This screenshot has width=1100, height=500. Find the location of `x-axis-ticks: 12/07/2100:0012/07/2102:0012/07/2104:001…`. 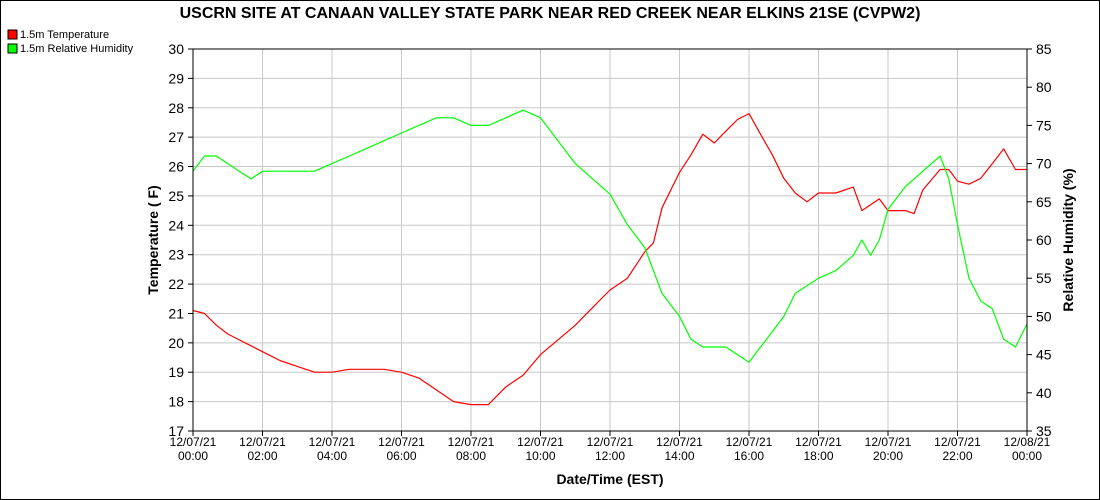

x-axis-ticks: 12/07/2100:0012/07/2102:0012/07/2104:001… is located at coordinates (610, 447).